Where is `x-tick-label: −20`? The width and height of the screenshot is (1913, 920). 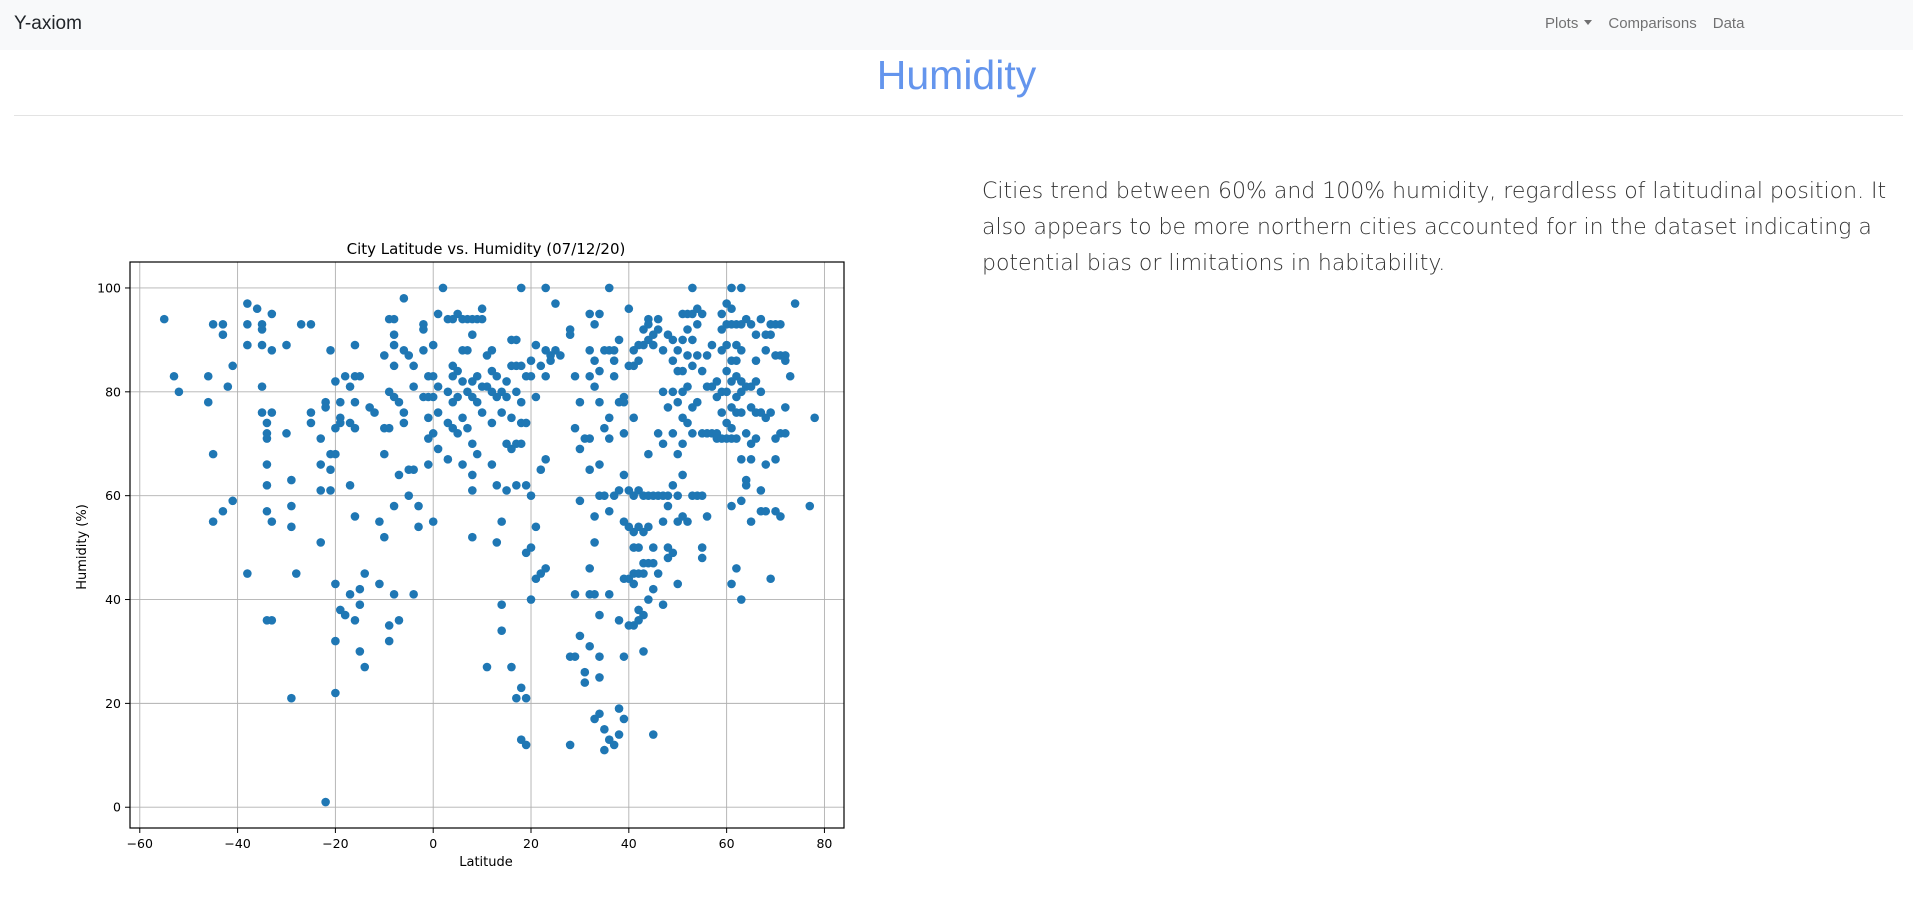
x-tick-label: −20 is located at coordinates (335, 843).